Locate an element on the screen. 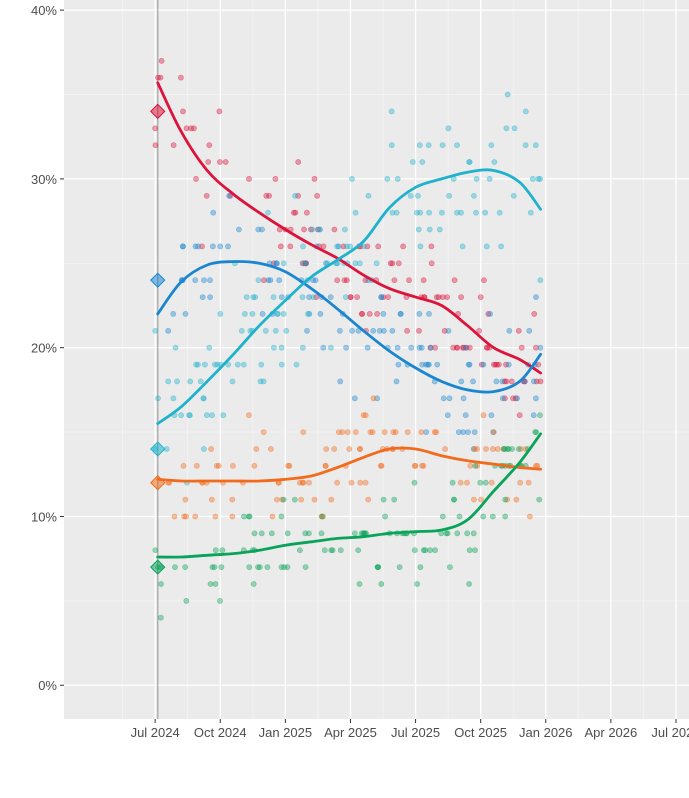  election-results is located at coordinates (158, 339).